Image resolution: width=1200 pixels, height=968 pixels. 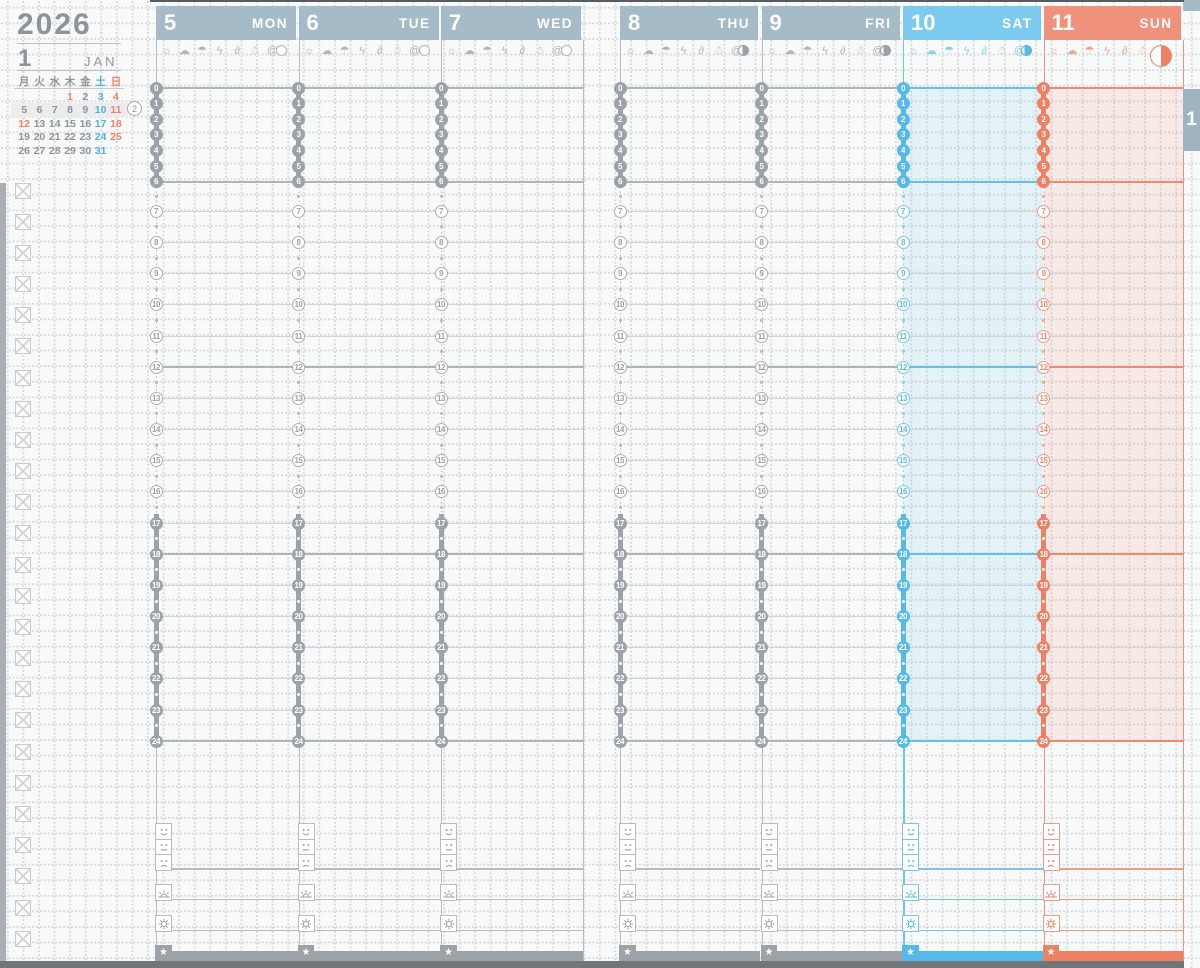 I want to click on calendar-date-cell: 1, so click(x=70, y=96).